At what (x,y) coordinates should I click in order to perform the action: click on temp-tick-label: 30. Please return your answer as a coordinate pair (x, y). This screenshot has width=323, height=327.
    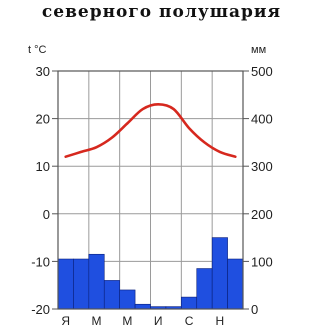
    Looking at the image, I should click on (43, 71).